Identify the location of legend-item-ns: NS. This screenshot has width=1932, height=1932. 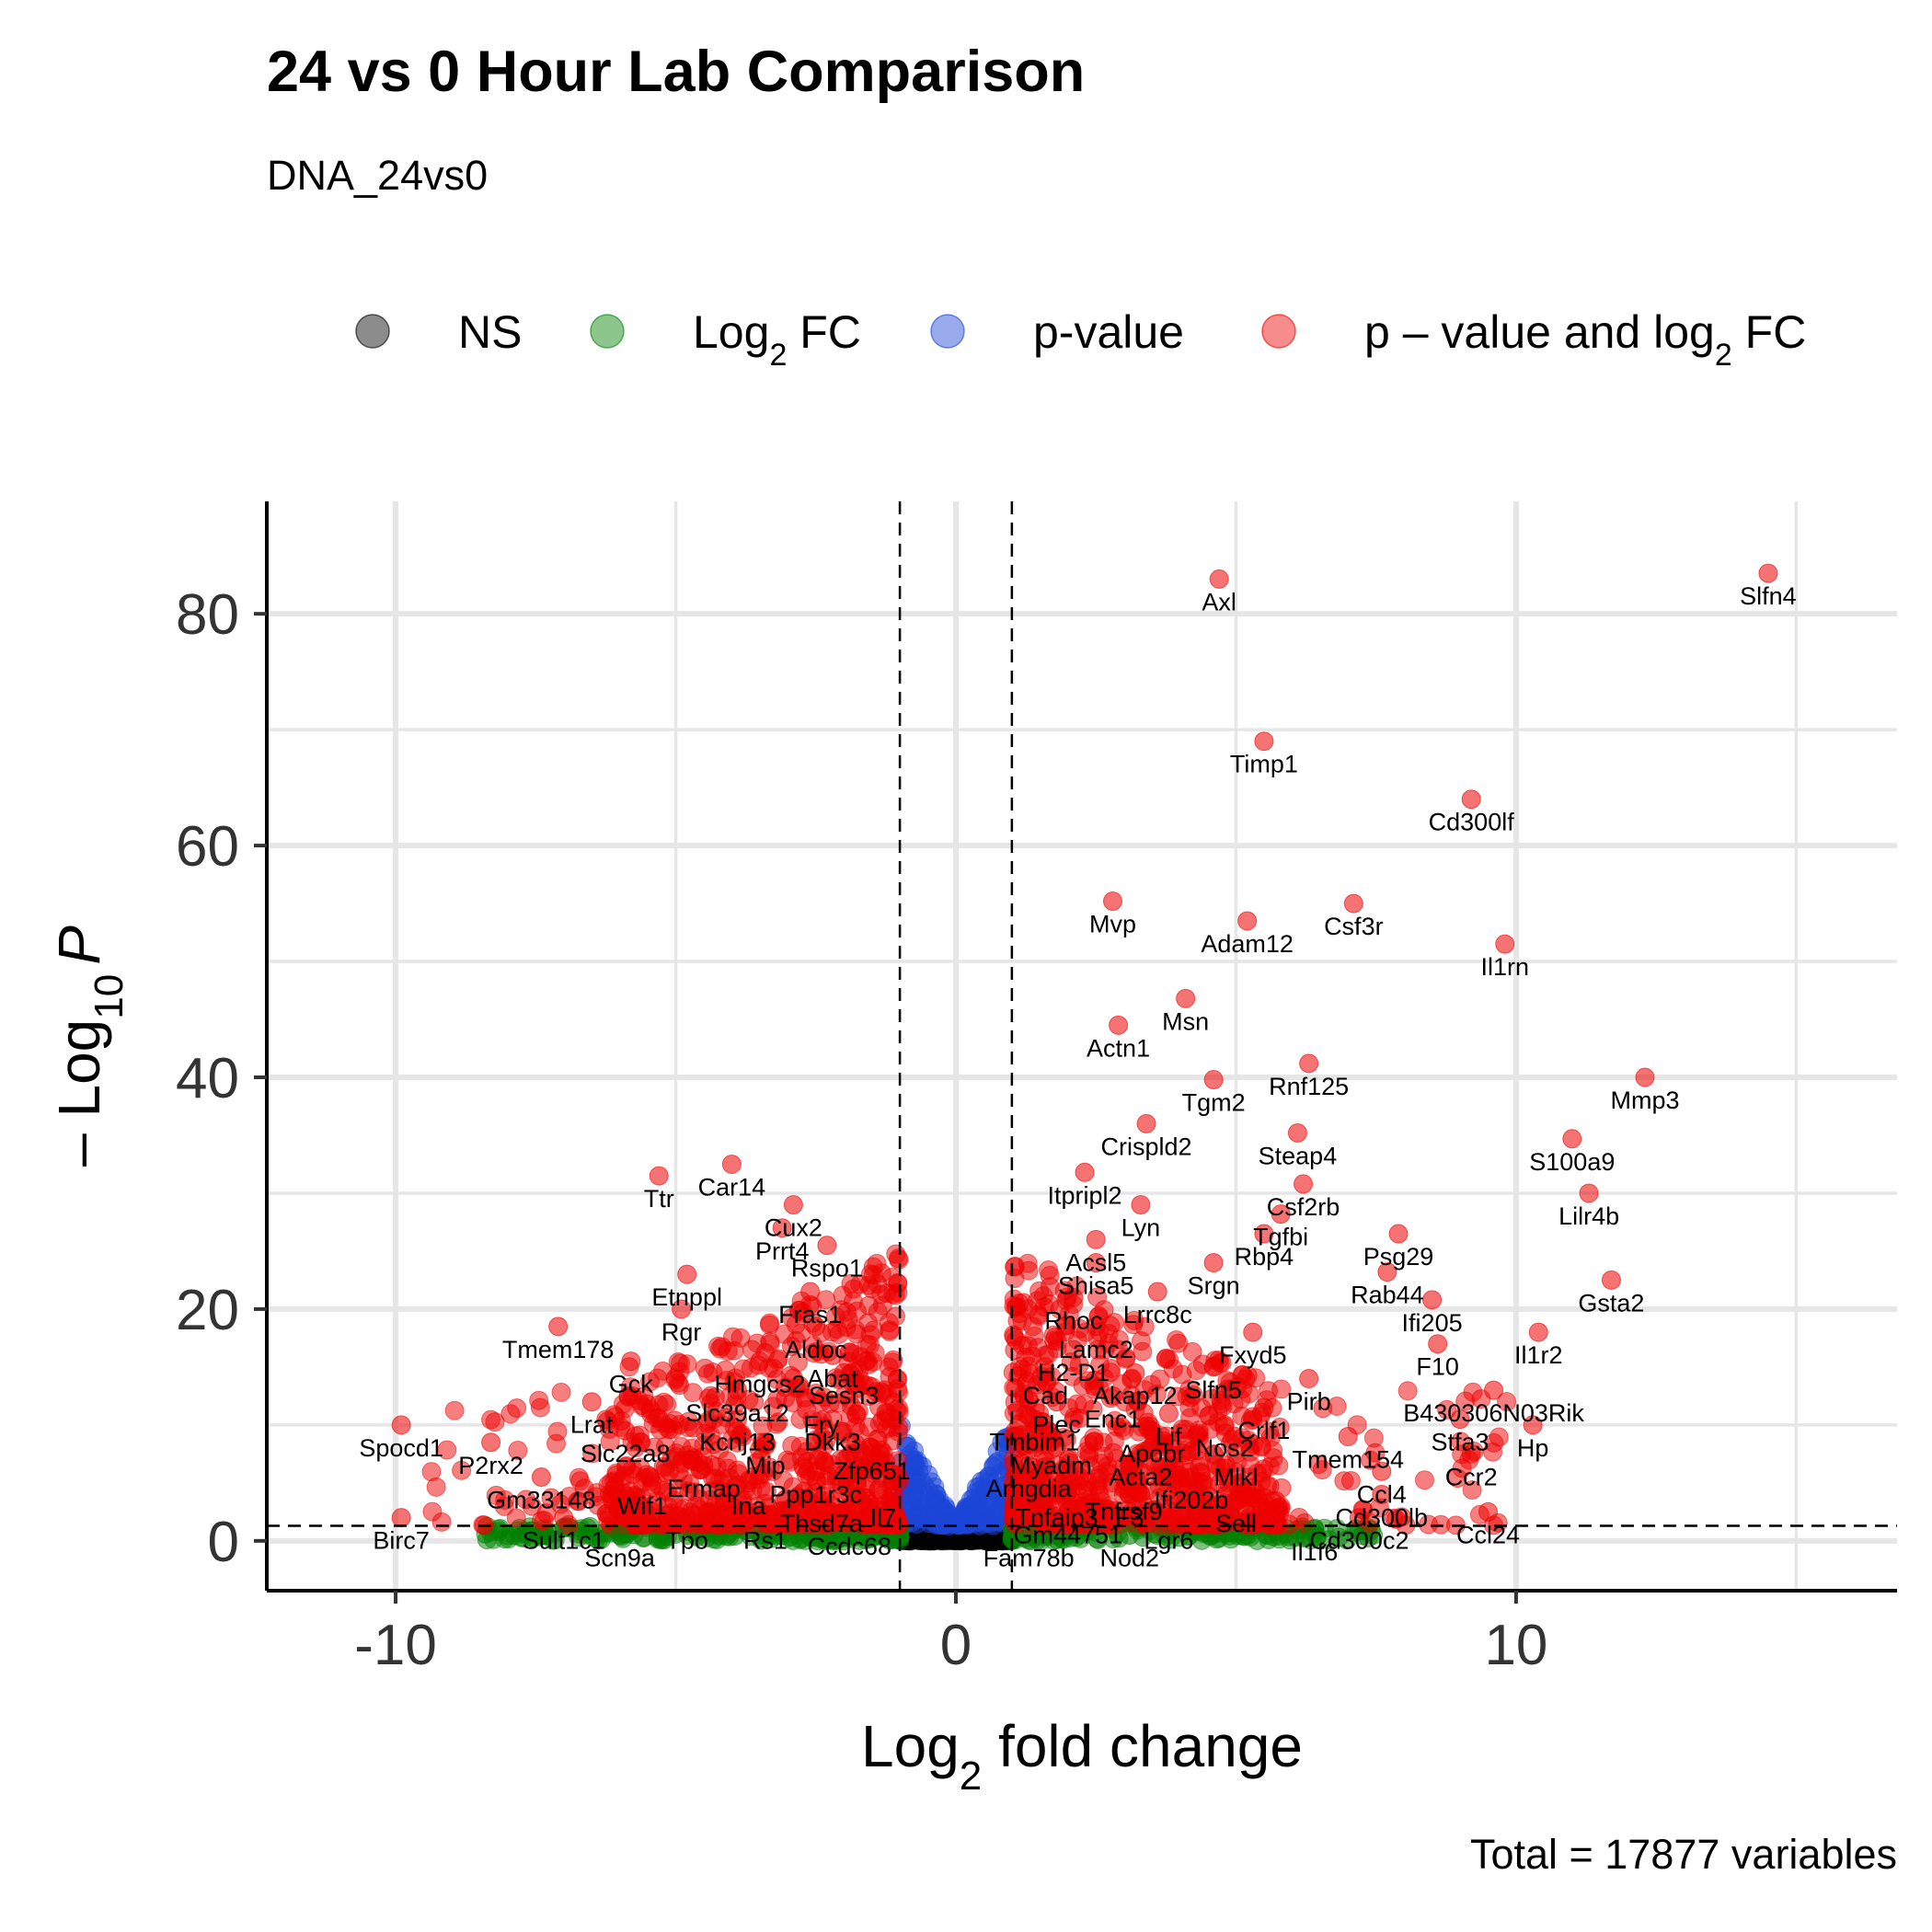
(438, 332).